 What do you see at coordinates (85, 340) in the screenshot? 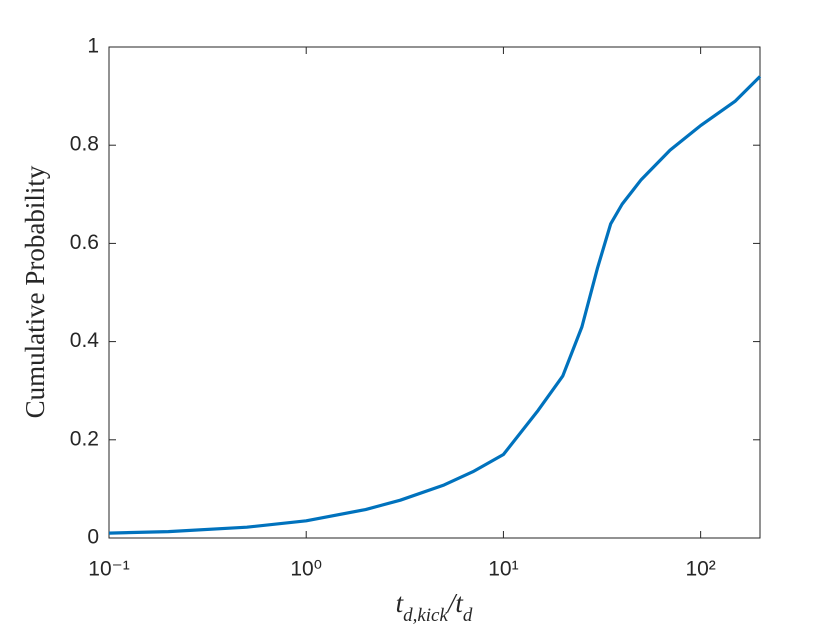
I see `y-tick-label: 0.4` at bounding box center [85, 340].